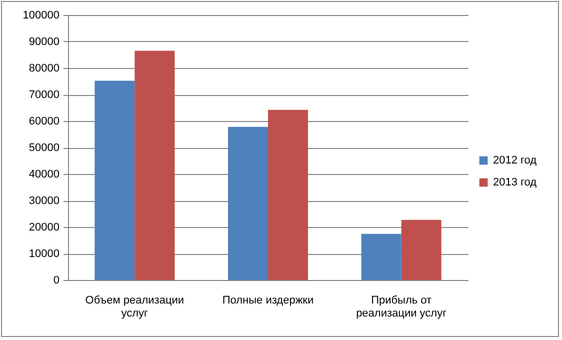  What do you see at coordinates (44, 254) in the screenshot?
I see `y-tick-label: 10000` at bounding box center [44, 254].